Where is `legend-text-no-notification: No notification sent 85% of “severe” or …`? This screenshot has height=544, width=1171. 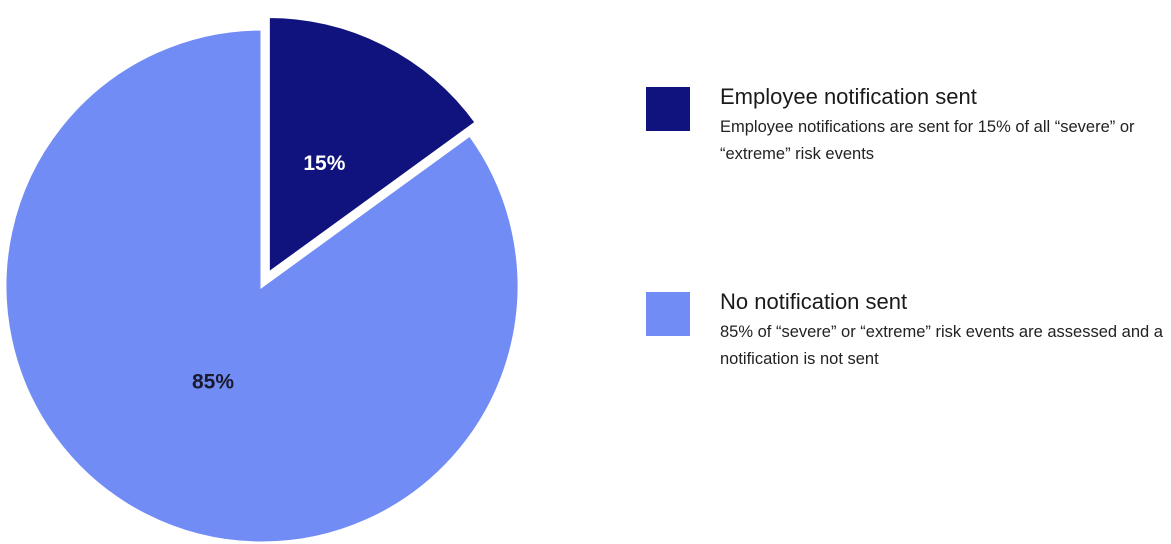
legend-text-no-notification: No notification sent 85% of “severe” or … is located at coordinates (945, 330).